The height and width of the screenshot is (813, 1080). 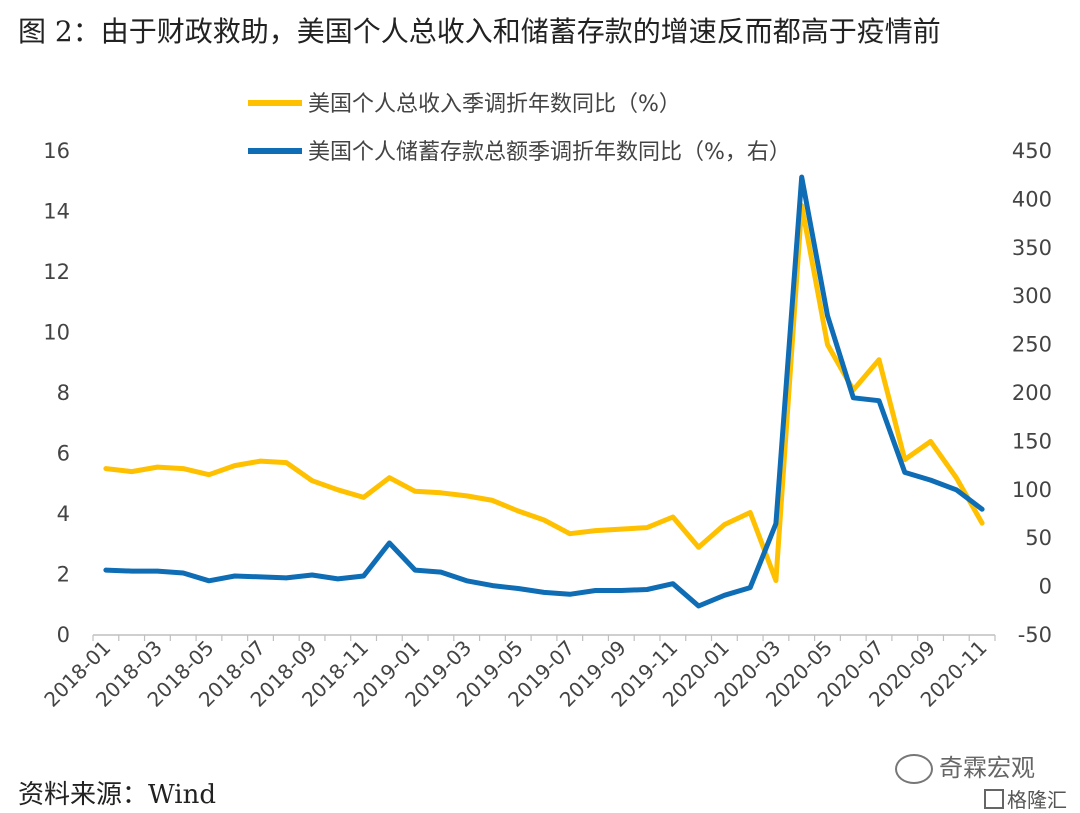 What do you see at coordinates (117, 795) in the screenshot?
I see `source-note: 资料来源：Wind` at bounding box center [117, 795].